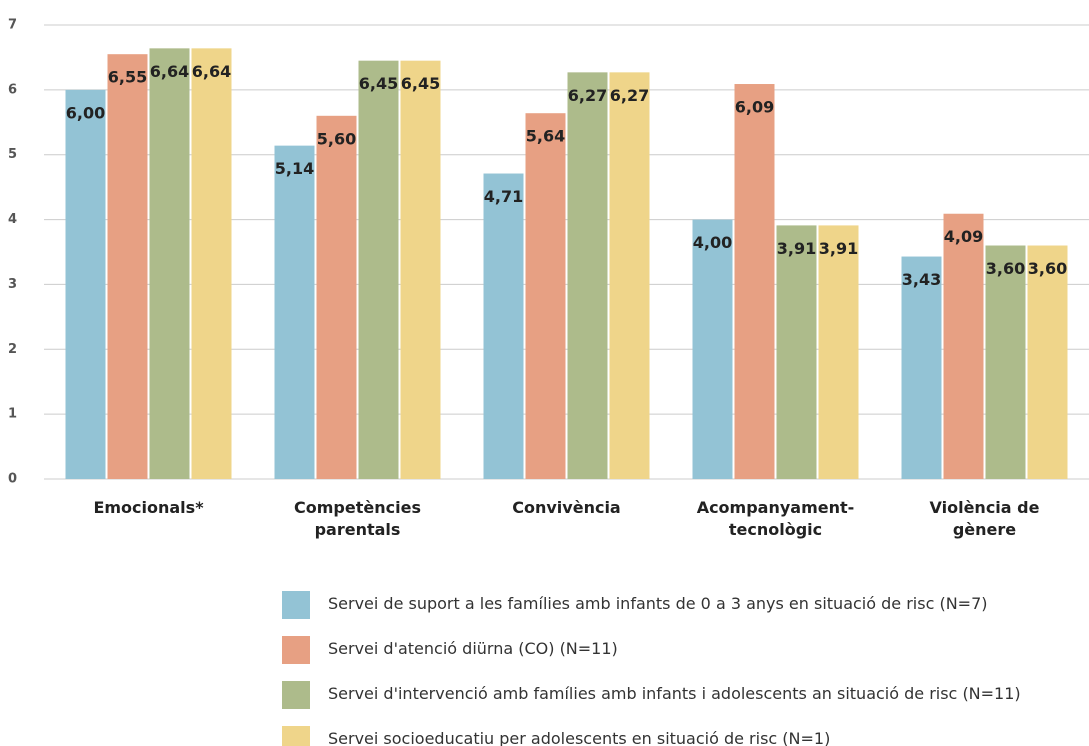  I want to click on value-label: 5,60, so click(336, 138).